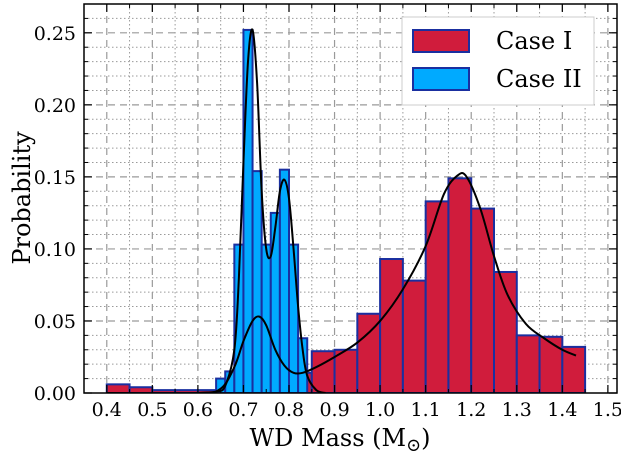 The image size is (621, 456). I want to click on y-tick-label: 0.20, so click(55, 106).